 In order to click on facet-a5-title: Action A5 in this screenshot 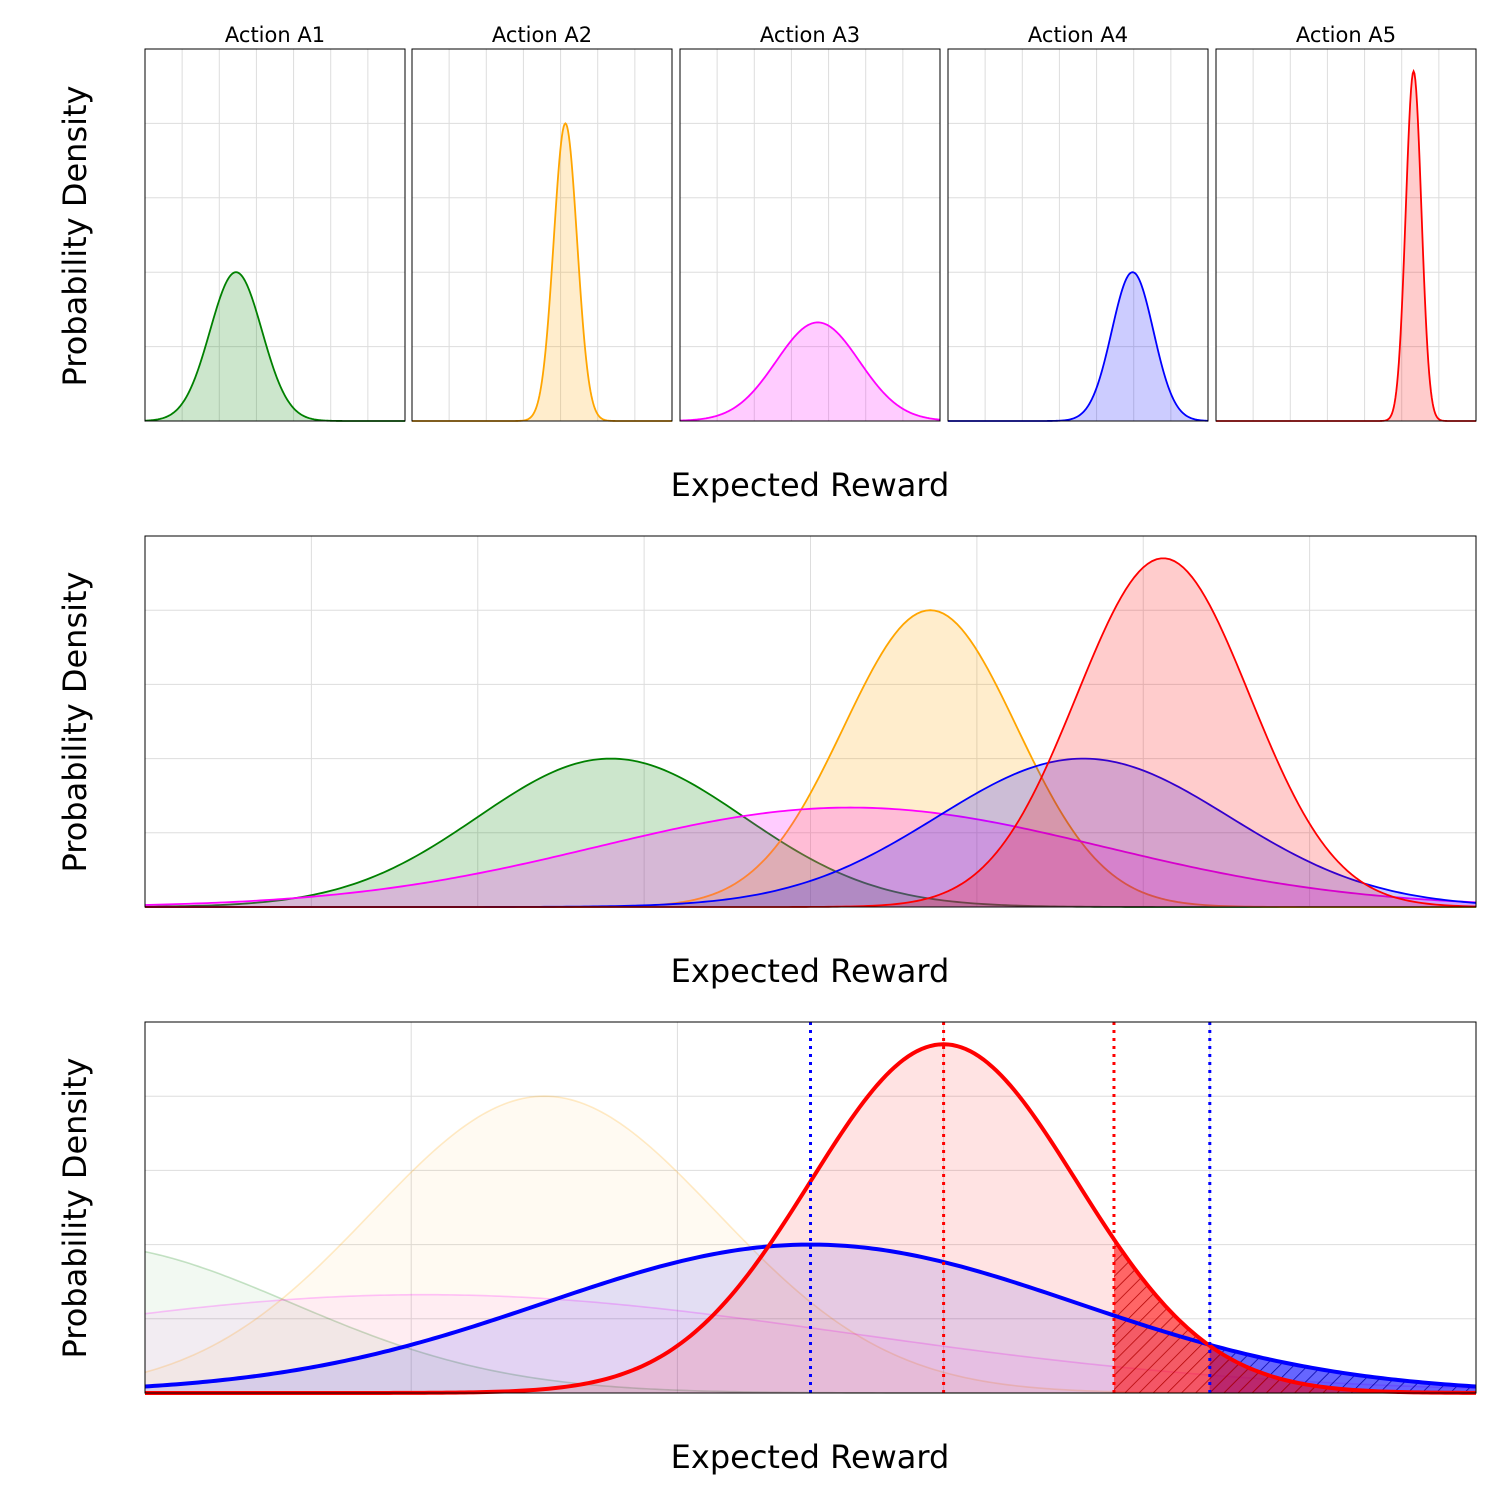, I will do `click(1346, 35)`.